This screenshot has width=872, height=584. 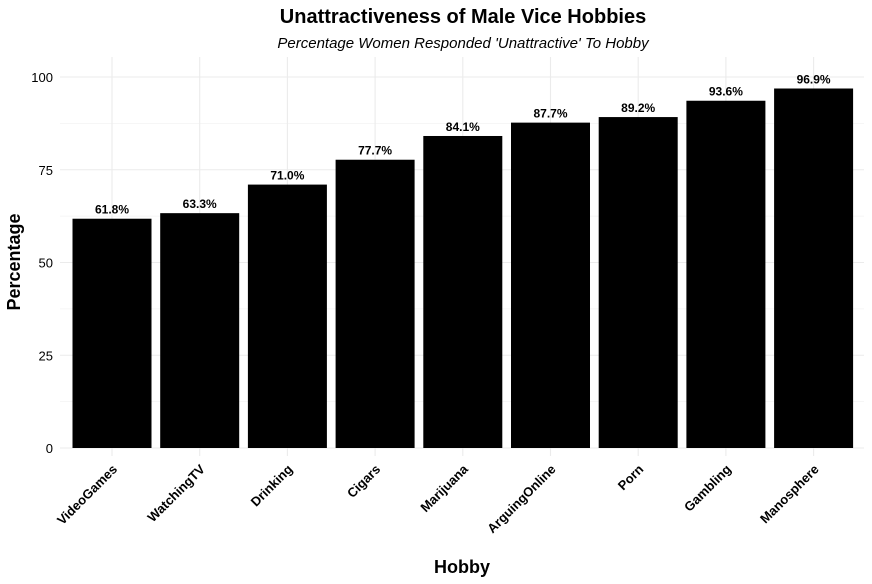 I want to click on y-tick-label: 25, so click(x=46, y=355).